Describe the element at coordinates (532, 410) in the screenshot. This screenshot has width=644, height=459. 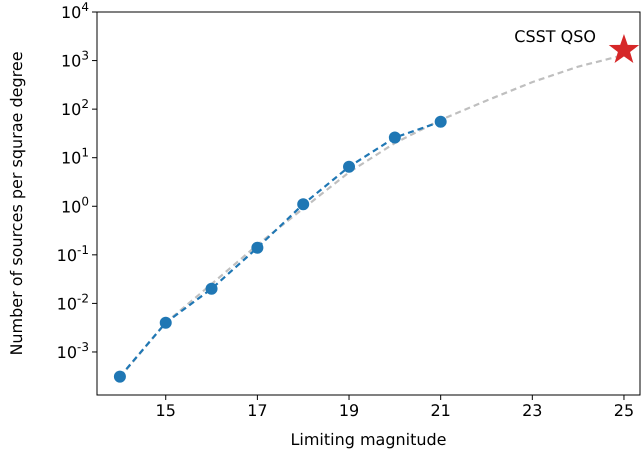
I see `x-tick-label: 23` at that location.